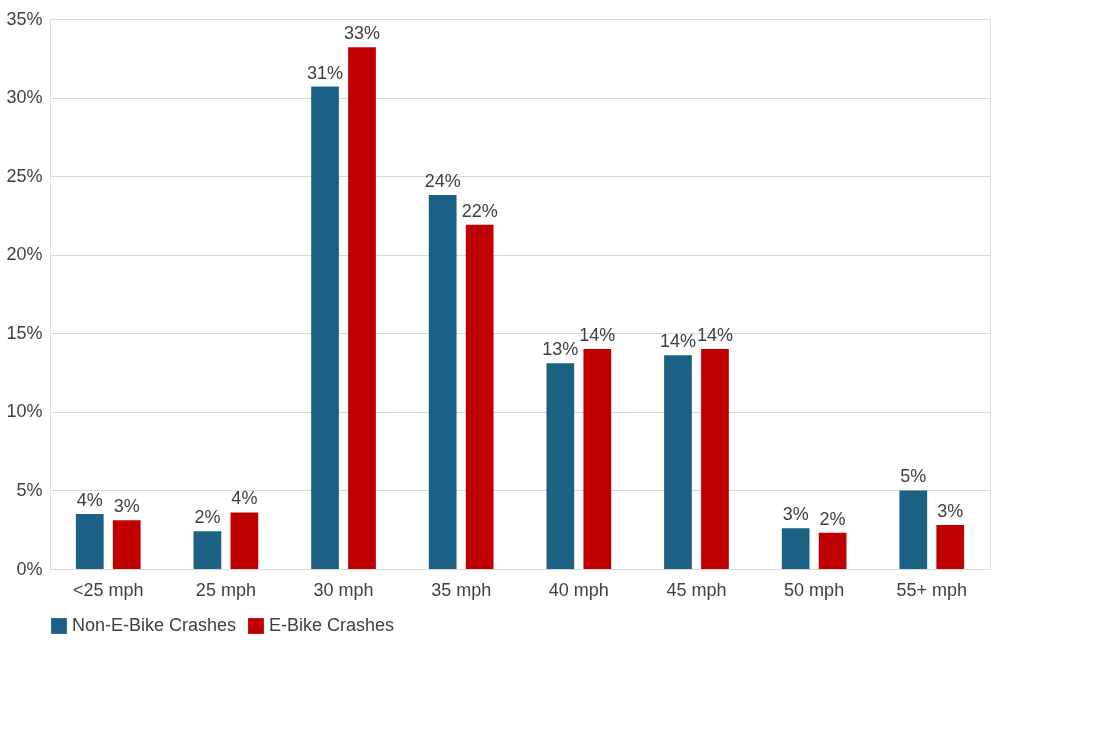  What do you see at coordinates (24, 175) in the screenshot?
I see `y-tick-label: 25%` at bounding box center [24, 175].